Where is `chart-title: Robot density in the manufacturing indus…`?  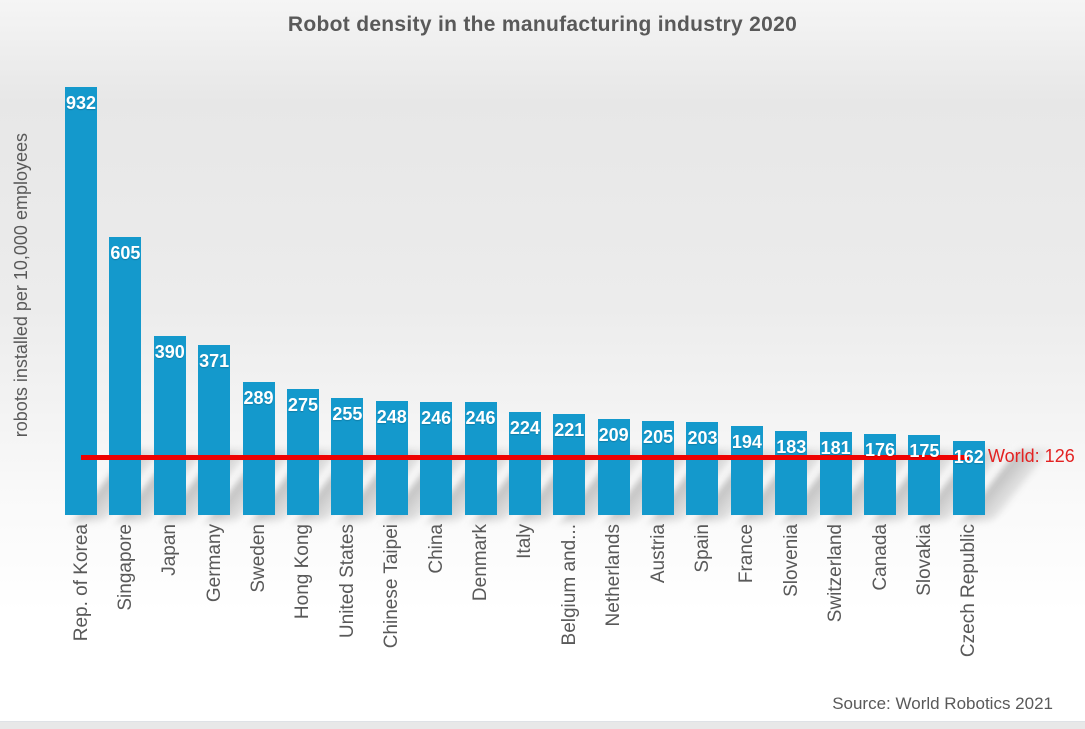 chart-title: Robot density in the manufacturing indus… is located at coordinates (542, 24).